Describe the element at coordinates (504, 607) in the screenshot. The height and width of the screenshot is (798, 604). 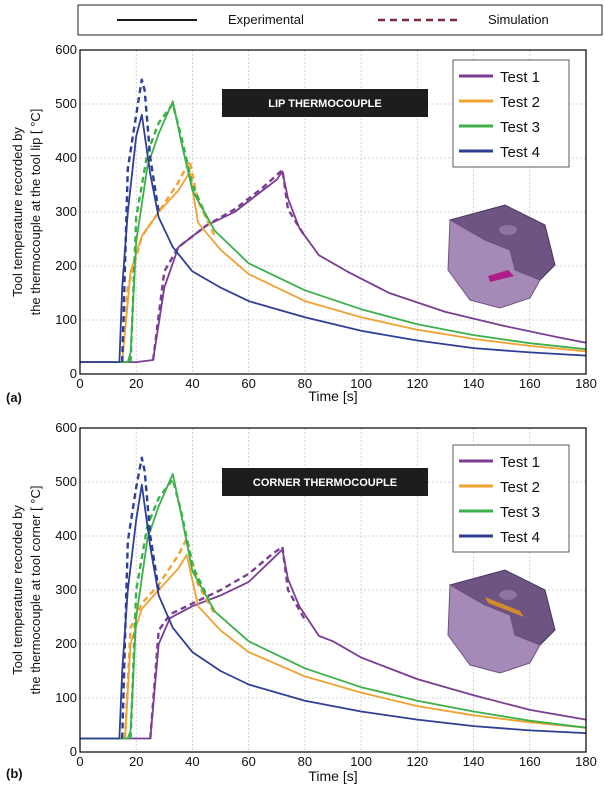
I see `corner-thermocouple-mark` at that location.